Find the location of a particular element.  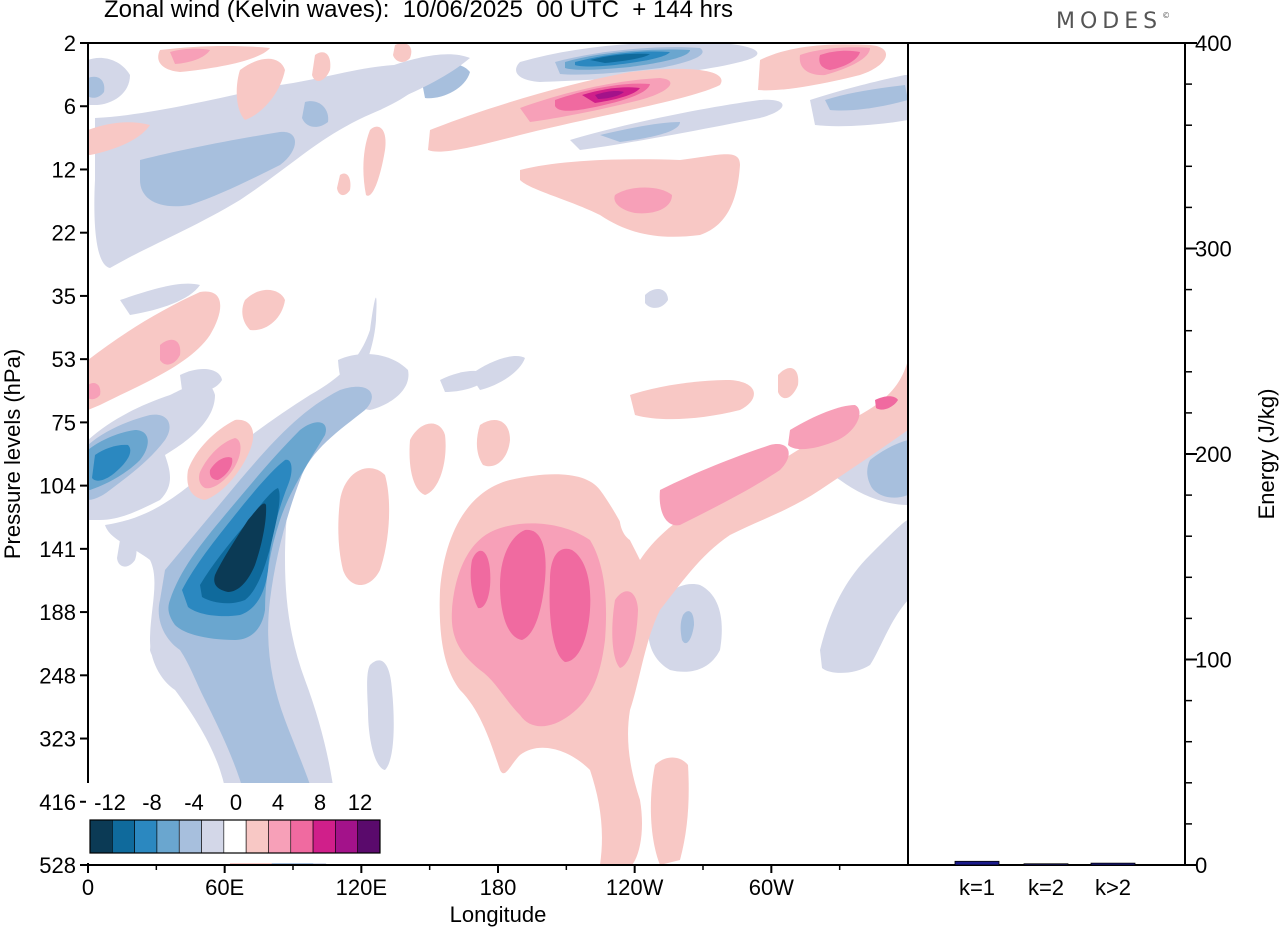

y-axis-label: Pressure levels (hPa) is located at coordinates (12, 454).